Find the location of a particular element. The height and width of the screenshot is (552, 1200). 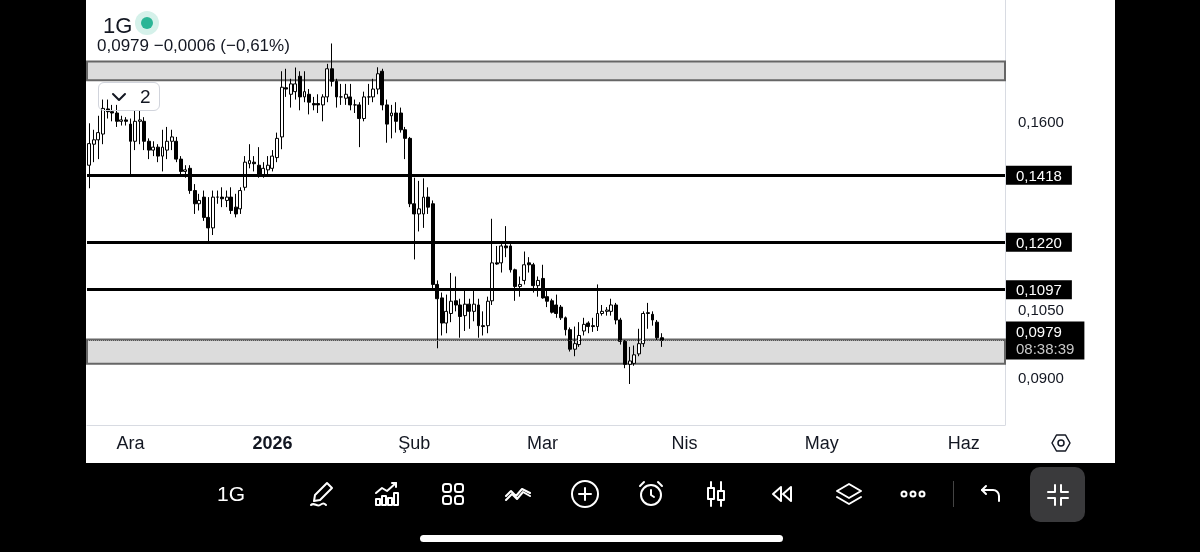

ref-line-label: 0,1220 is located at coordinates (1039, 242).